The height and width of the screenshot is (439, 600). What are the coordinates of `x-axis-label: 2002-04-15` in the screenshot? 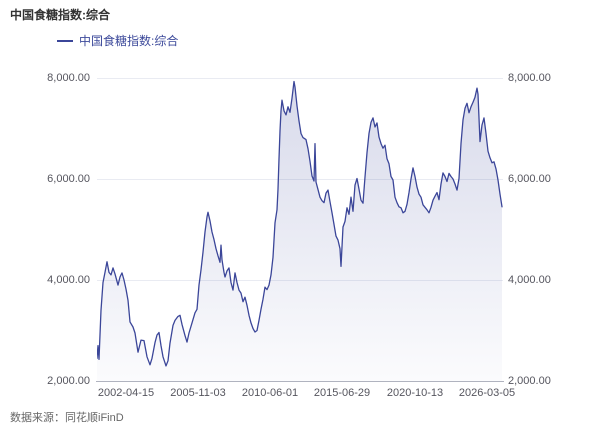 It's located at (126, 393).